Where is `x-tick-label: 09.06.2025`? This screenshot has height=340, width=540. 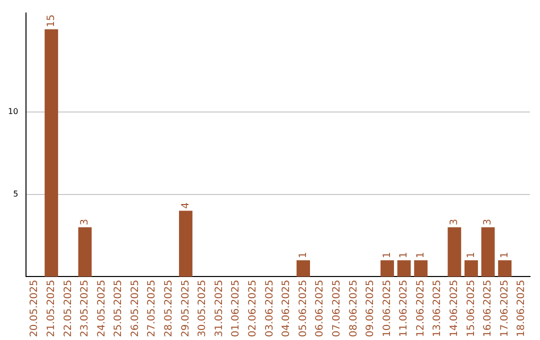
x-tick-label: 09.06.2025 is located at coordinates (370, 309).